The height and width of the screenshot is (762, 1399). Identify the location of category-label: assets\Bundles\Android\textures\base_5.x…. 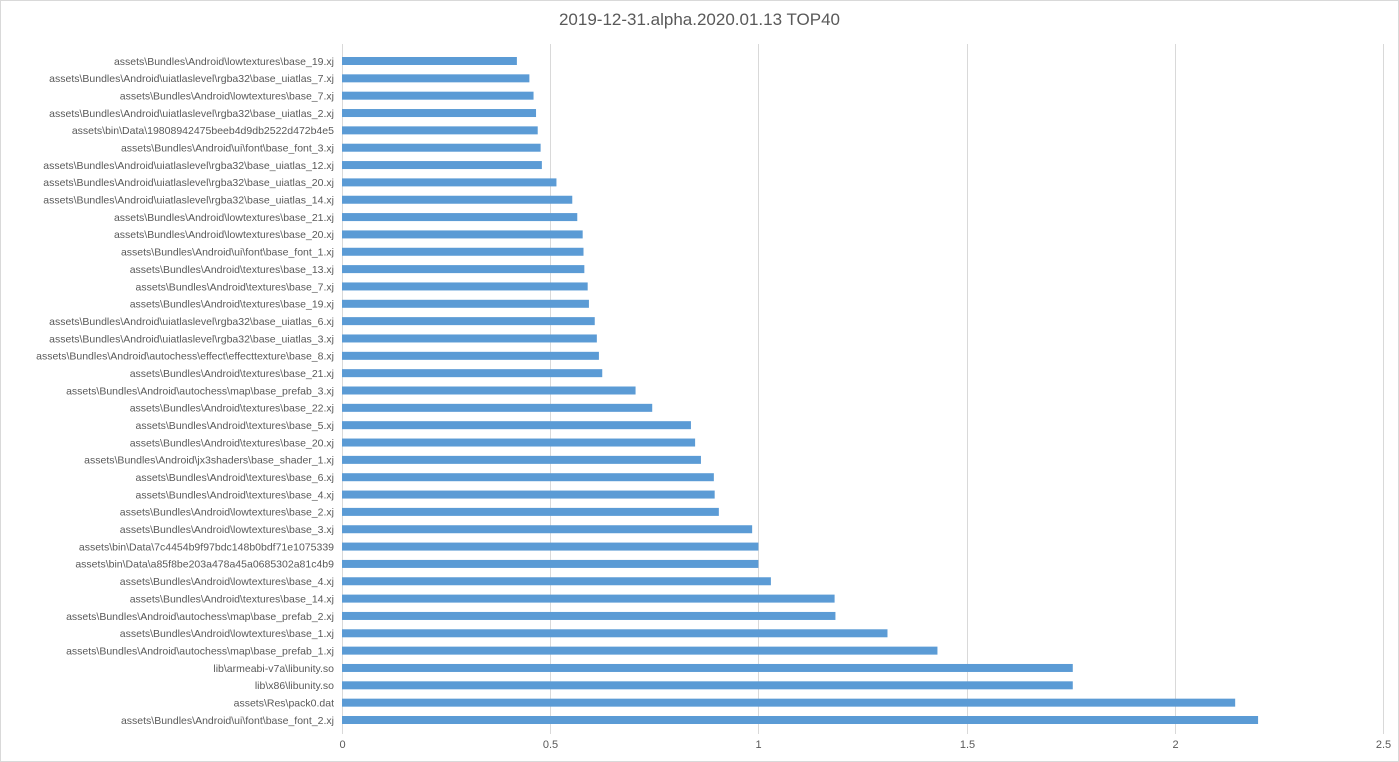
(235, 426).